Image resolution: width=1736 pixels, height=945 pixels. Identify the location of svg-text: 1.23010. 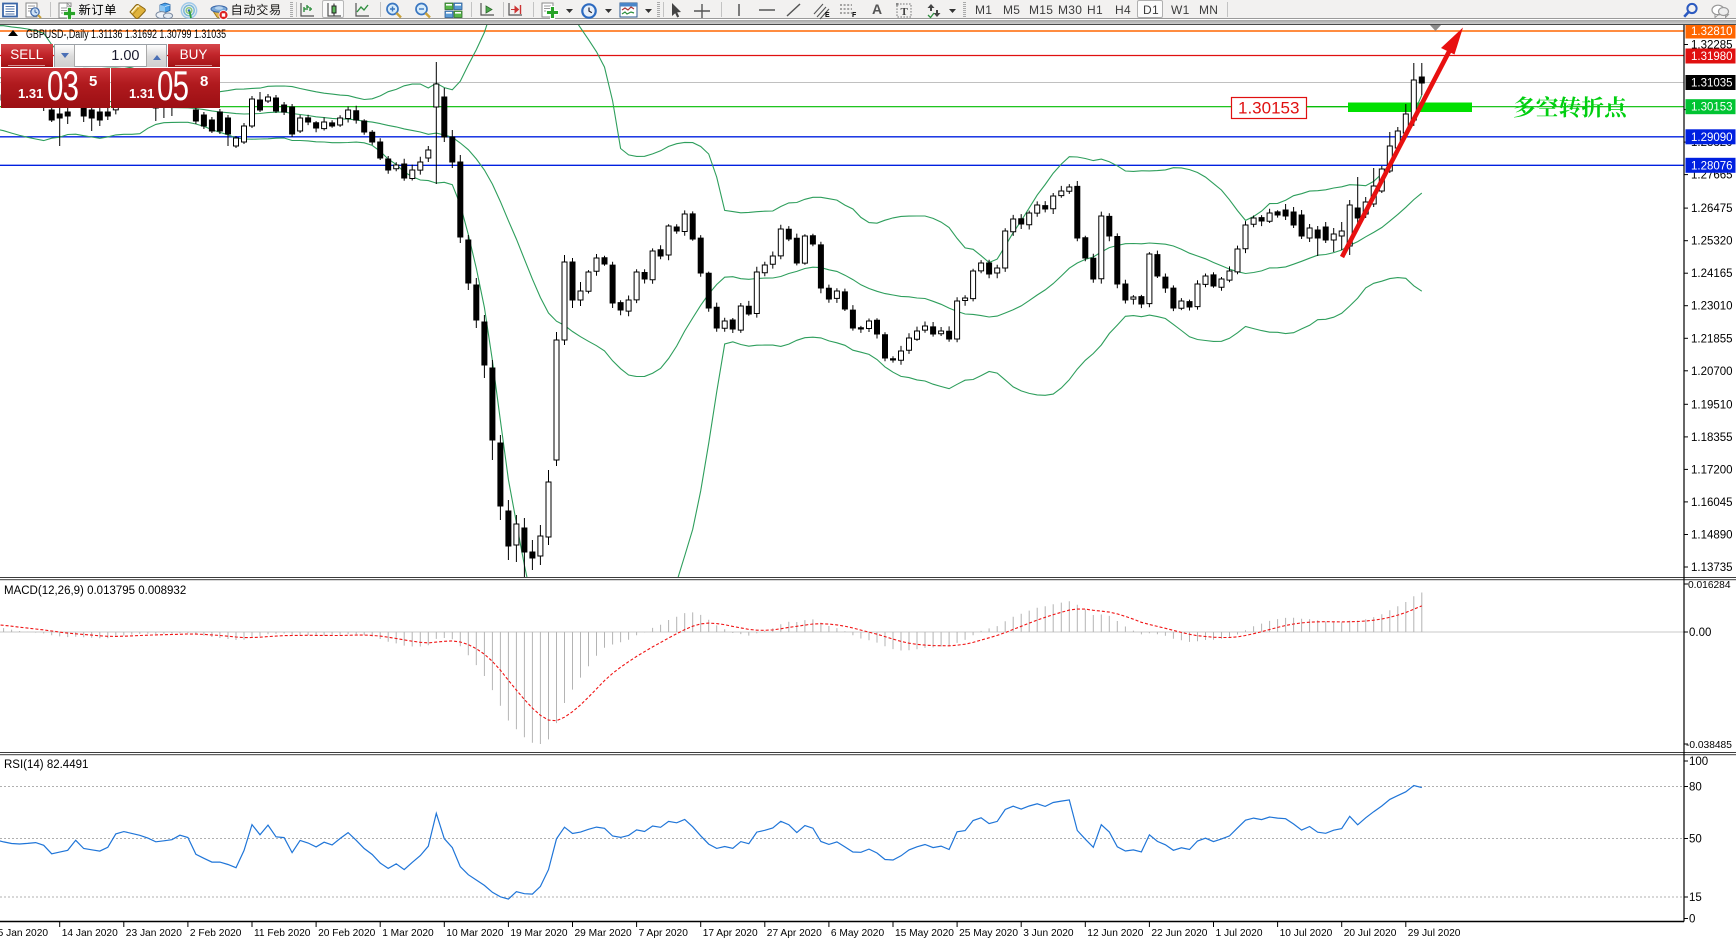
(1712, 307).